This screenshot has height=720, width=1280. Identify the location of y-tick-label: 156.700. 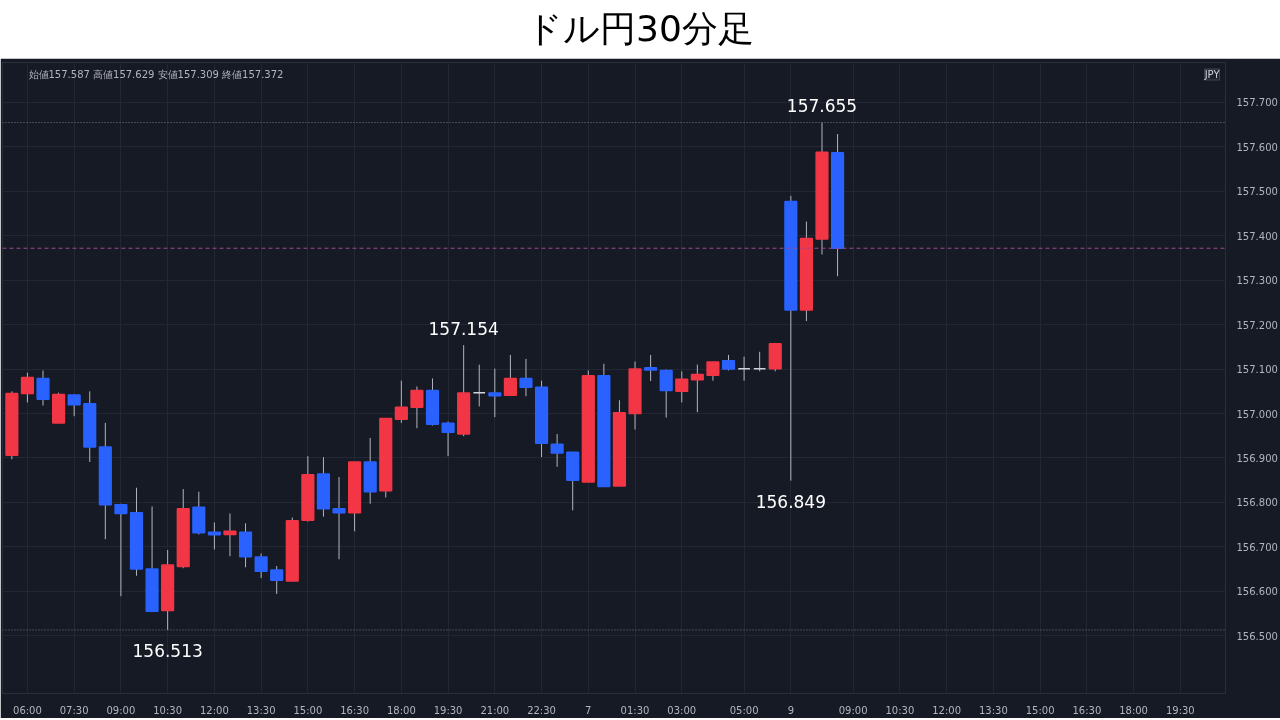
(1257, 547).